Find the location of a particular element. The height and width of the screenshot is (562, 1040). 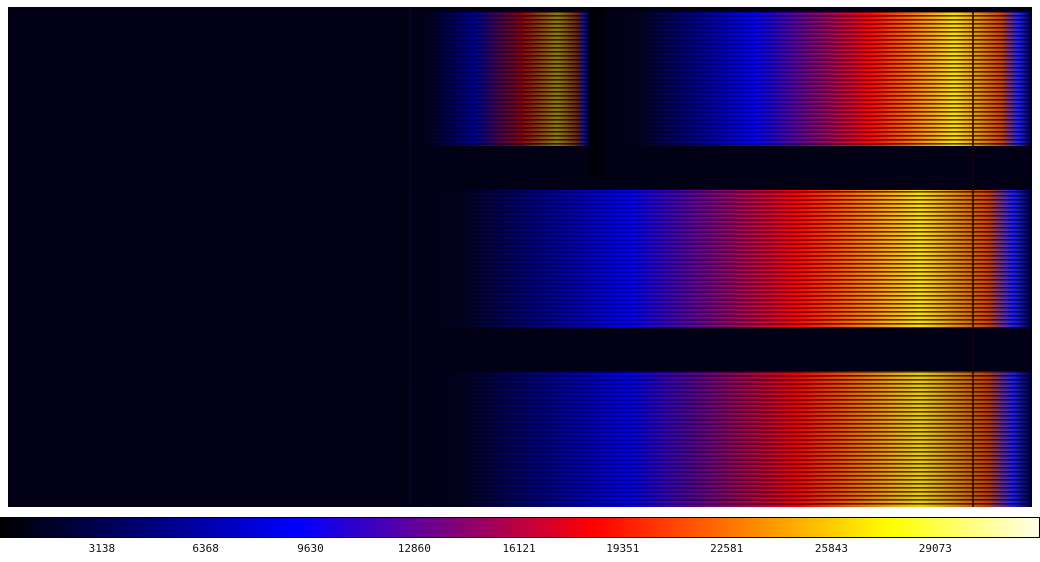

band-top is located at coordinates (722, 79).